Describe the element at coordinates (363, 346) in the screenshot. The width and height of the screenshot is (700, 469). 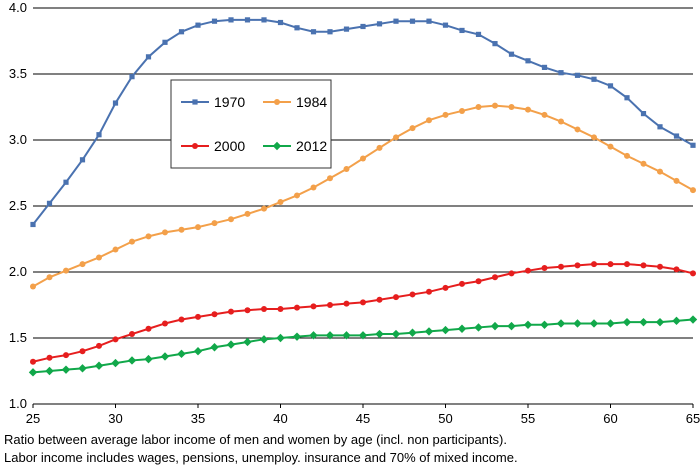
I see `series-2012` at that location.